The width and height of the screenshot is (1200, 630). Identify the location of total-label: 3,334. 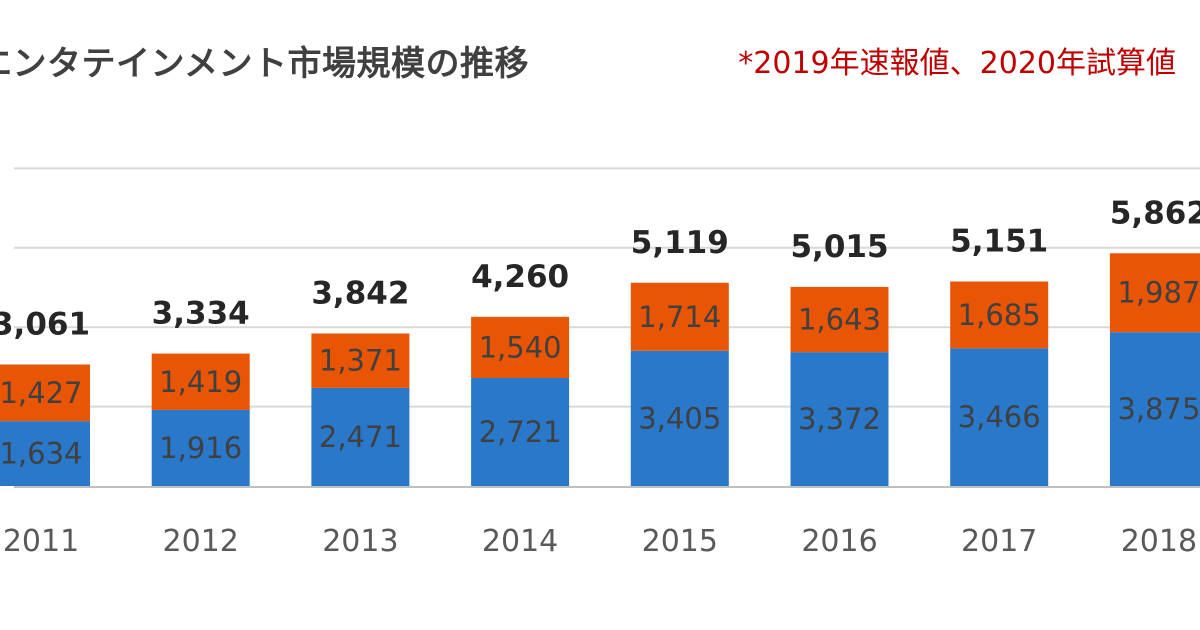
(201, 314).